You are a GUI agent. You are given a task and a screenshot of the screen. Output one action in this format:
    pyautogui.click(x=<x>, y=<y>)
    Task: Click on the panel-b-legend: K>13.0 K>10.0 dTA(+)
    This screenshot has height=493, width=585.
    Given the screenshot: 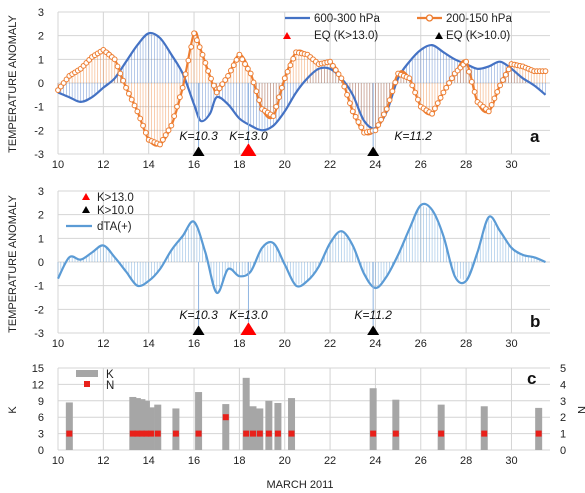 What is the action you would take?
    pyautogui.click(x=100, y=212)
    